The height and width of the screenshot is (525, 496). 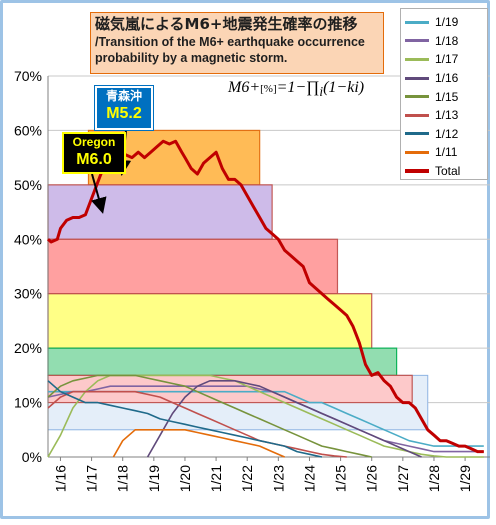 I want to click on legend-item: 1/15, so click(x=444, y=96).